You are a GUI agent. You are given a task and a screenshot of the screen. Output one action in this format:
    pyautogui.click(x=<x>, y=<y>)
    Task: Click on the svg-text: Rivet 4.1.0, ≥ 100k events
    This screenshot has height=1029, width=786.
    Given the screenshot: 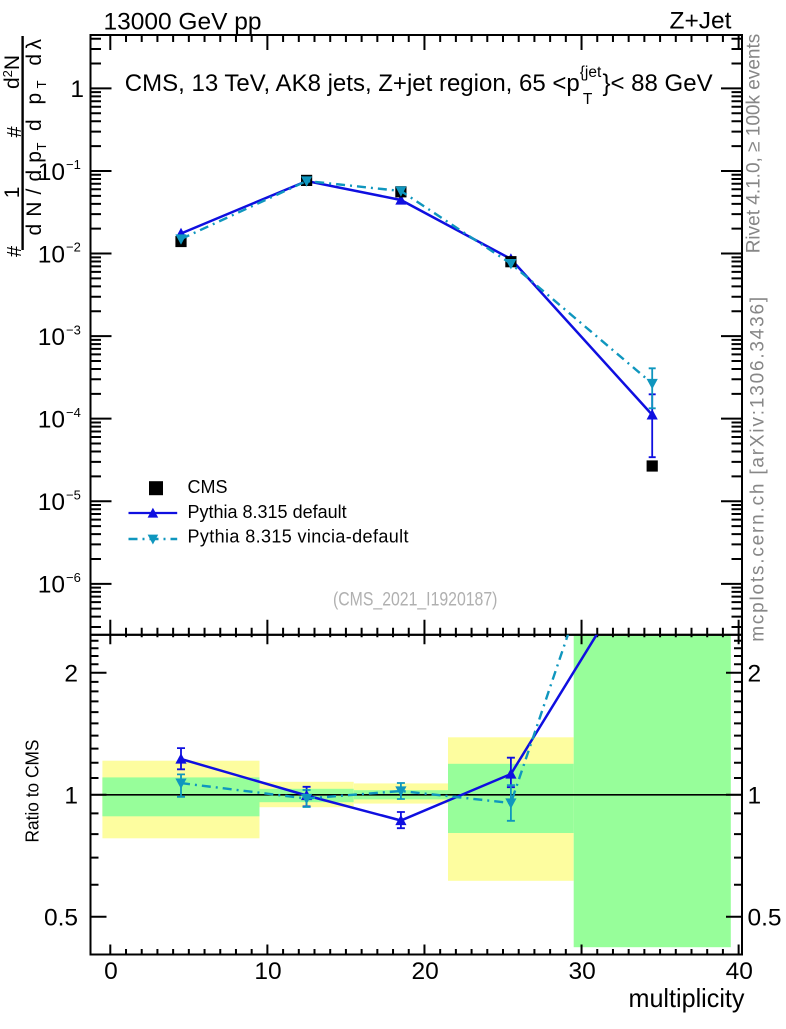 What is the action you would take?
    pyautogui.click(x=754, y=144)
    